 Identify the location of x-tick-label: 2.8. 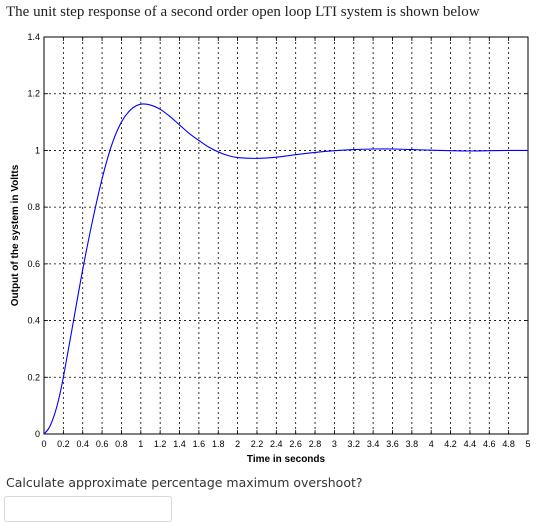
(315, 444).